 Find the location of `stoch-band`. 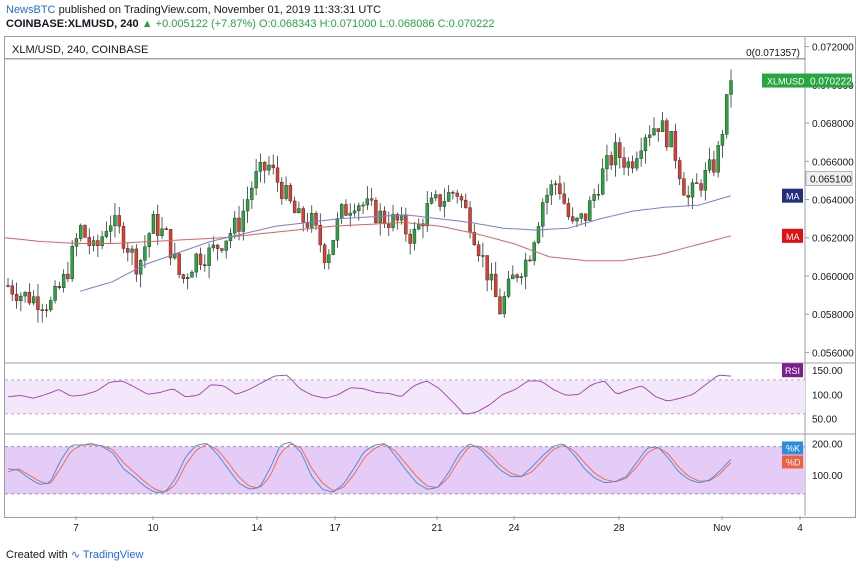

stoch-band is located at coordinates (405, 470).